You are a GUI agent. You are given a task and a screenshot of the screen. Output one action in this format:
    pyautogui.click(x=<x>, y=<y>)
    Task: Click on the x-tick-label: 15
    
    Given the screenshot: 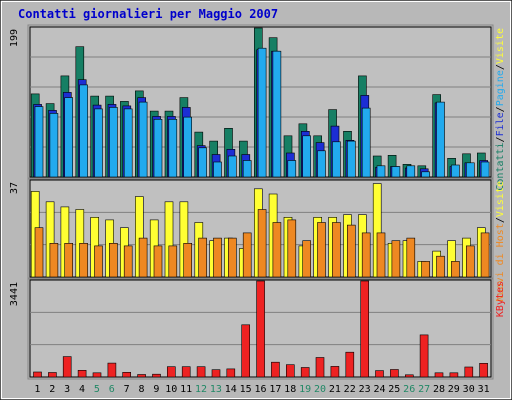 What is the action you would take?
    pyautogui.click(x=246, y=389)
    